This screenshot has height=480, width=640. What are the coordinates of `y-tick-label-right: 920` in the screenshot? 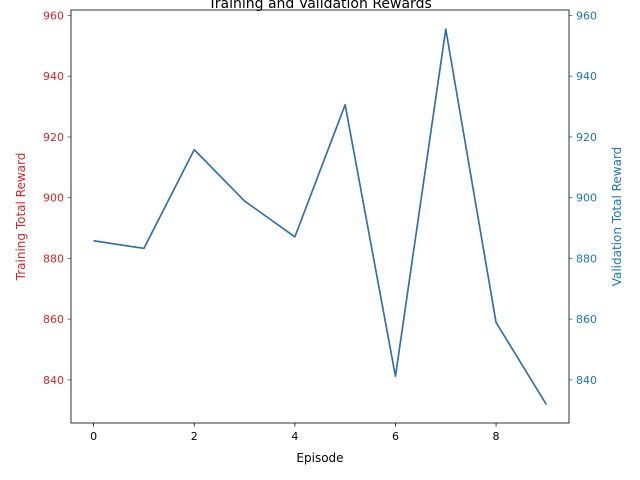 It's located at (586, 137).